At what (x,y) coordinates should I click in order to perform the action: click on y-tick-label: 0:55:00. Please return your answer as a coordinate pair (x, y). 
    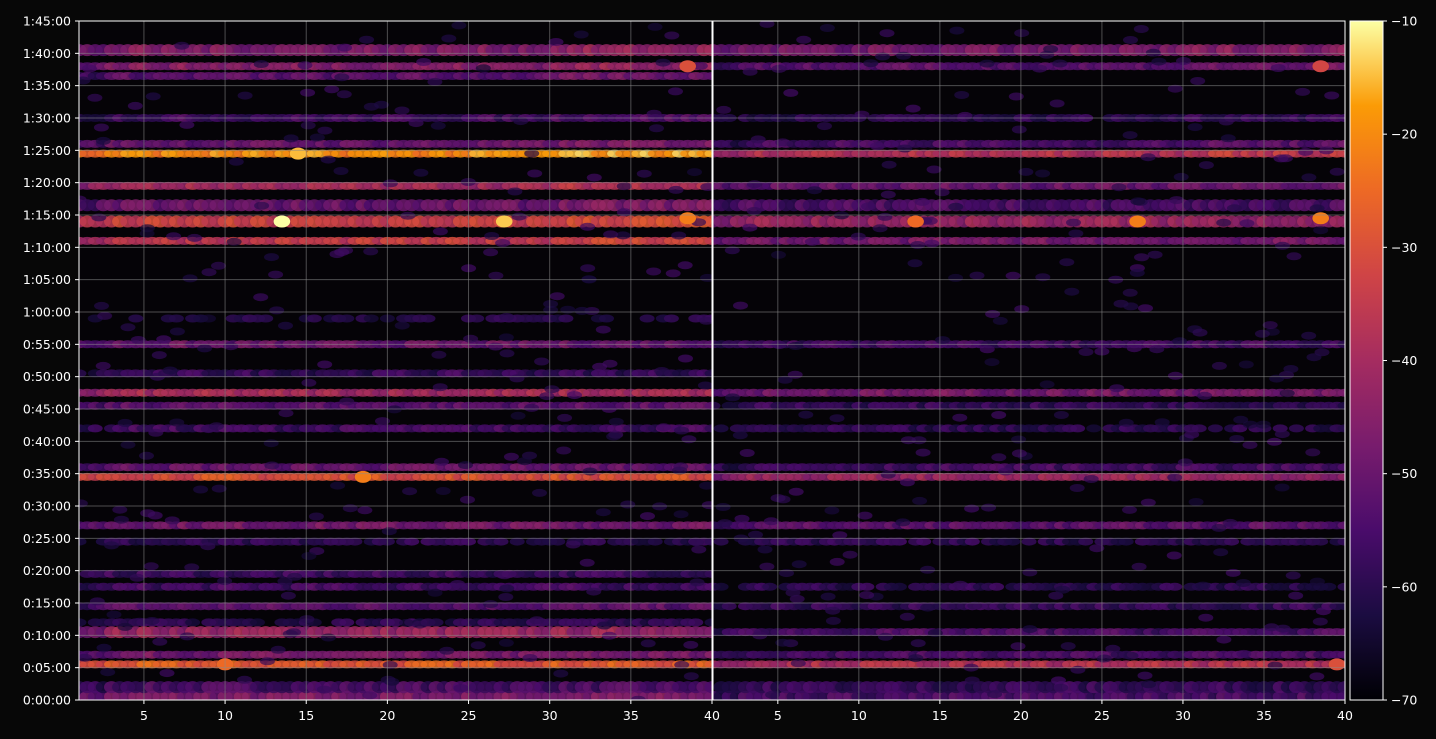
    Looking at the image, I should click on (47, 344).